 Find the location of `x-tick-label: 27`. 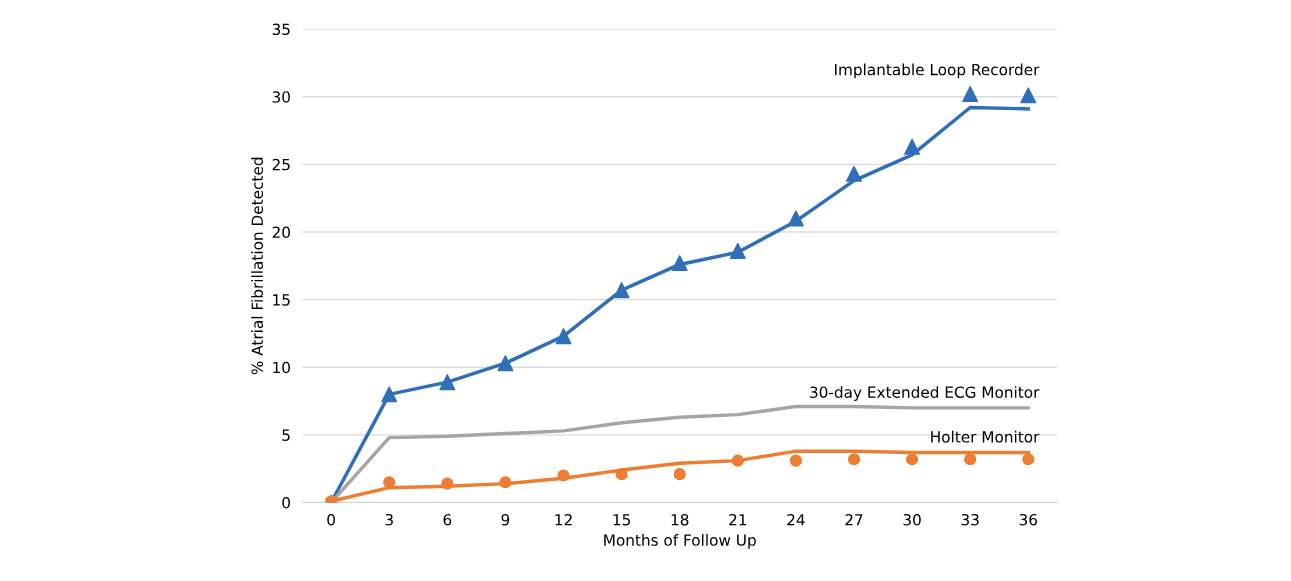

x-tick-label: 27 is located at coordinates (854, 519).